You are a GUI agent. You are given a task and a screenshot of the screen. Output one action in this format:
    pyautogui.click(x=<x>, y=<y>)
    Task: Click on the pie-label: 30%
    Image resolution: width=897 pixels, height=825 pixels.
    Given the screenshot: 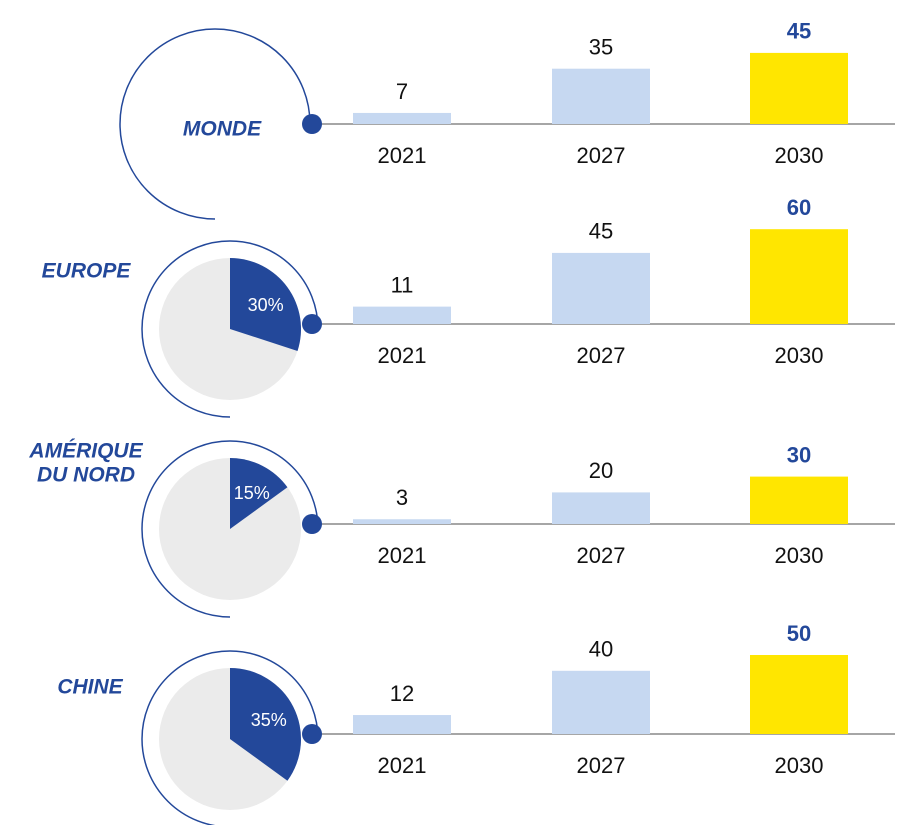 What is the action you would take?
    pyautogui.click(x=266, y=305)
    